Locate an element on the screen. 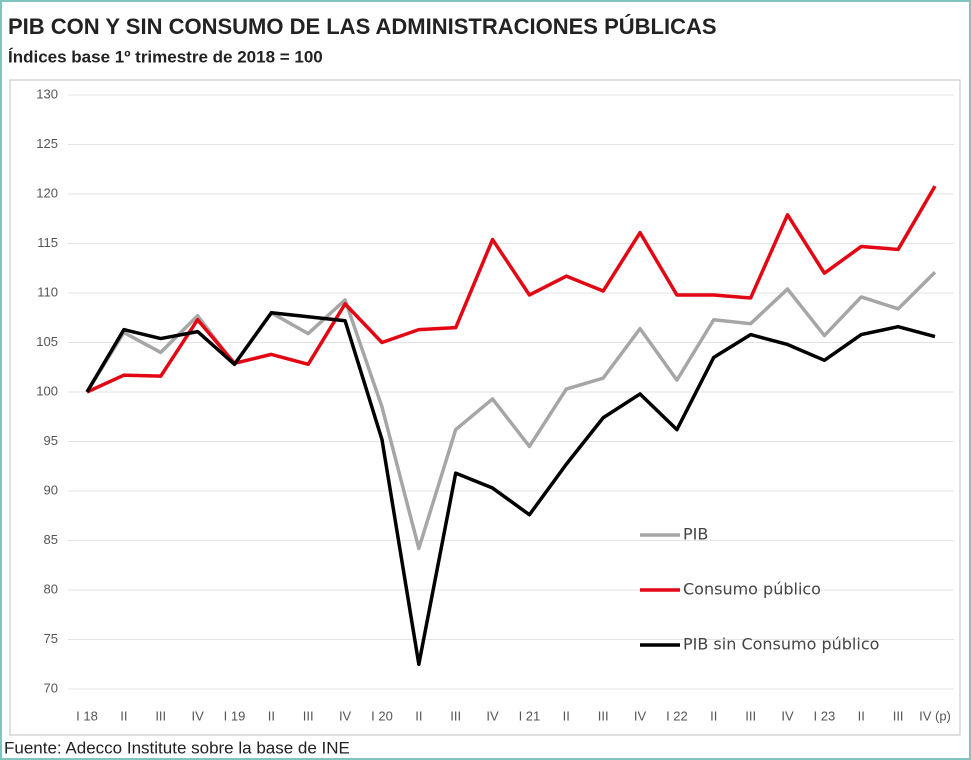 The image size is (971, 760). y-tick-label: 110 is located at coordinates (47, 291).